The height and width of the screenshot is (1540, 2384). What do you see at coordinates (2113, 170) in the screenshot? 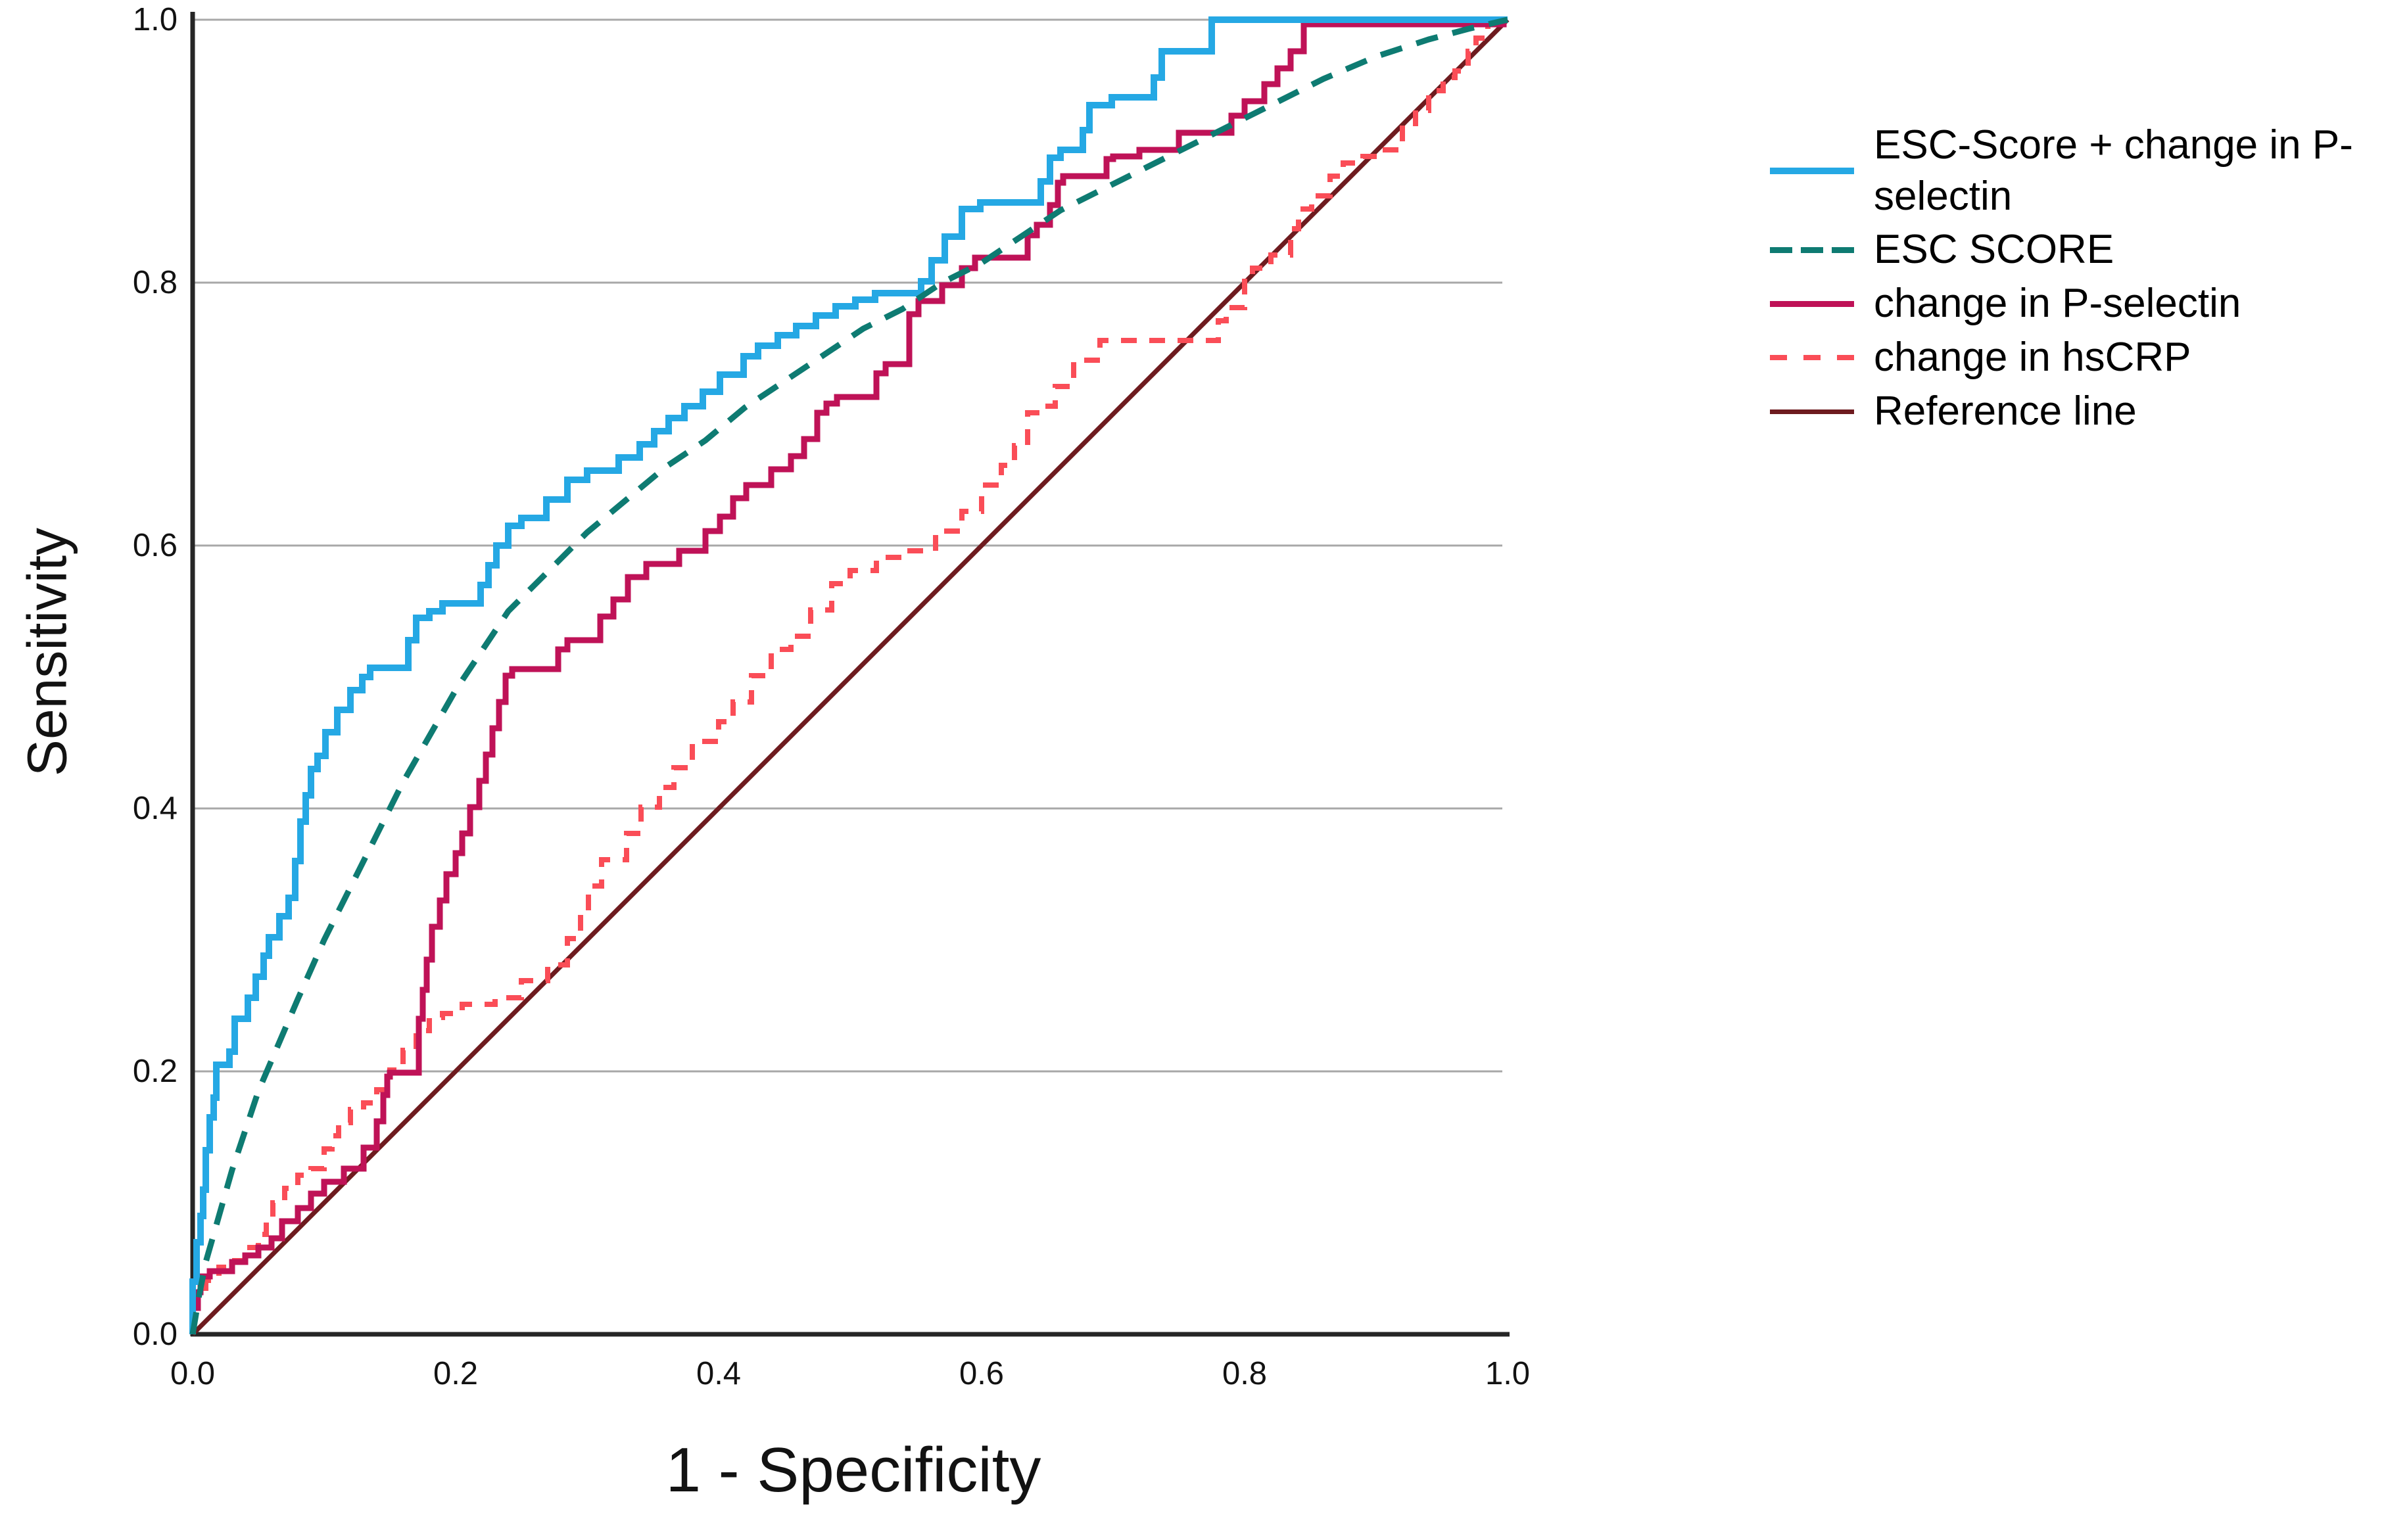
I see `legend-label: ESC-Score + change in P-selectin` at bounding box center [2113, 170].